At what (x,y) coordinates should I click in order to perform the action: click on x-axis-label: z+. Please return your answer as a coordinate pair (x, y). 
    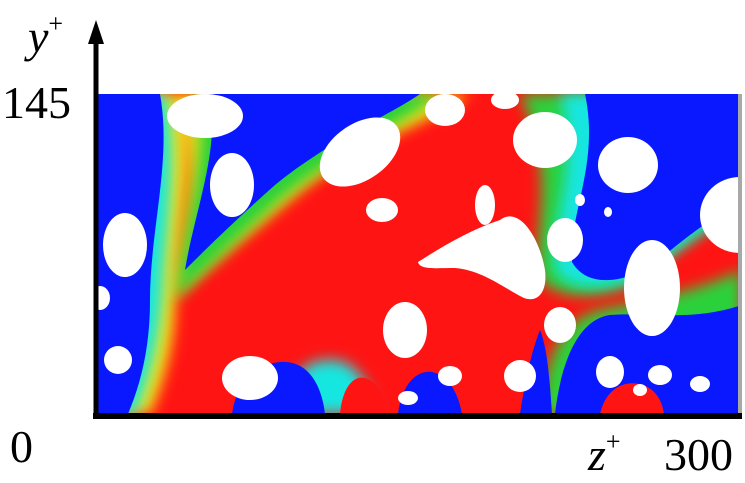
    Looking at the image, I should click on (604, 454).